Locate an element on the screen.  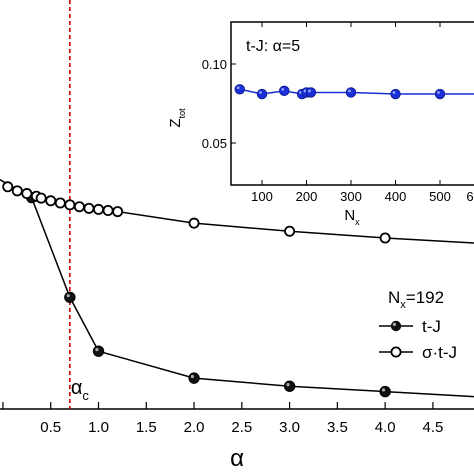
legend-label-t-j: t-J is located at coordinates (431, 326).